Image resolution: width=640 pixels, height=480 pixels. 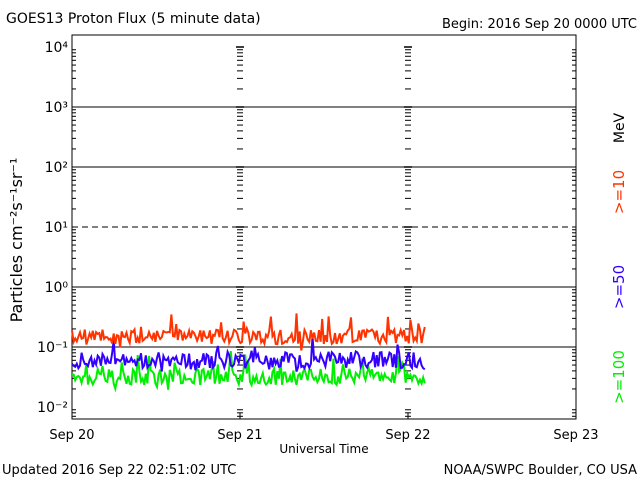 What do you see at coordinates (619, 377) in the screenshot?
I see `legend-ge100: >=100` at bounding box center [619, 377].